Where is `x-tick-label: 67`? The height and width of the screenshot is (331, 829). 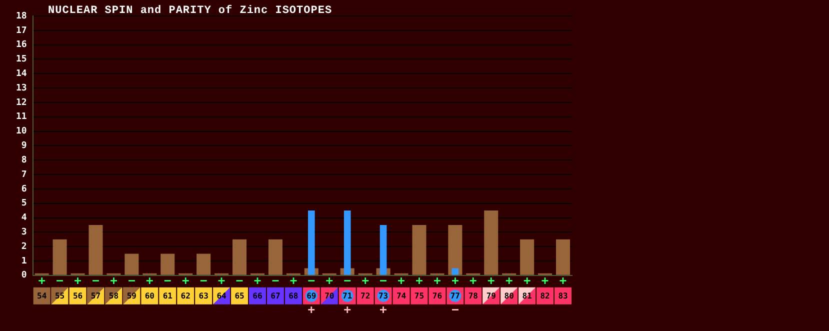
x-tick-label: 67 is located at coordinates (275, 295).